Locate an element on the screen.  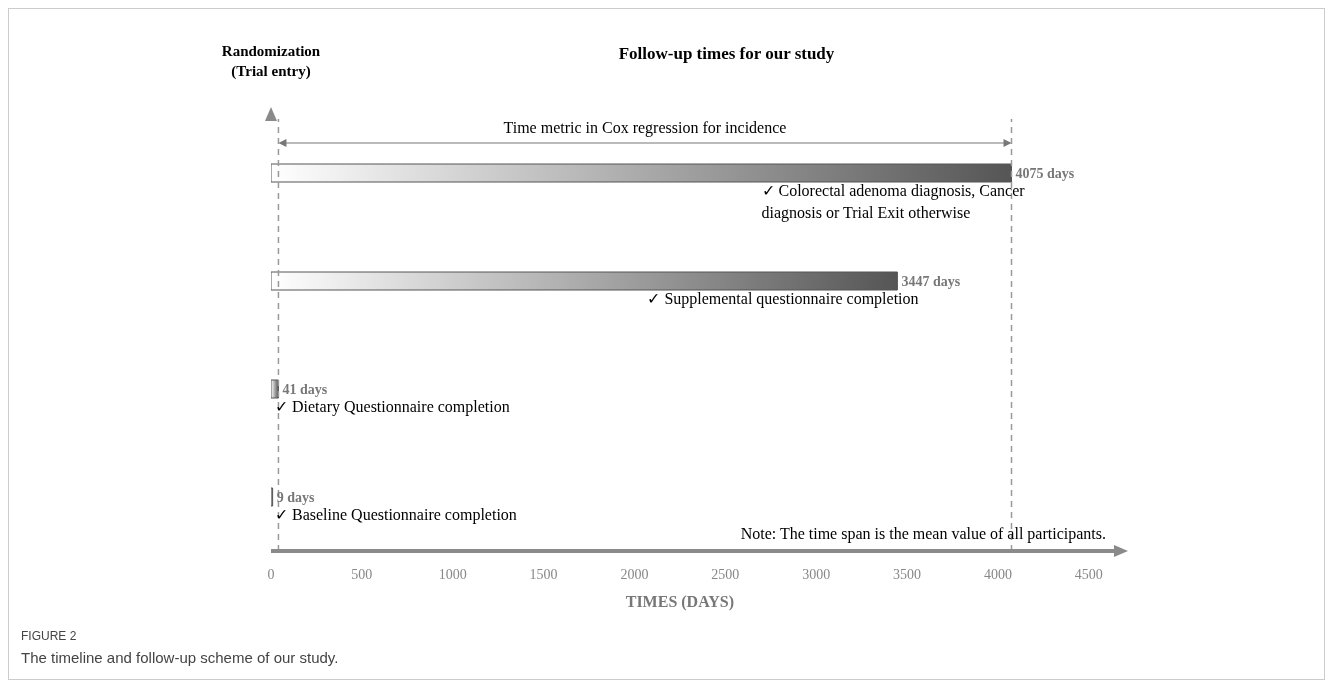
annotation: ✓ Dietary Questionnaire completion is located at coordinates (392, 407).